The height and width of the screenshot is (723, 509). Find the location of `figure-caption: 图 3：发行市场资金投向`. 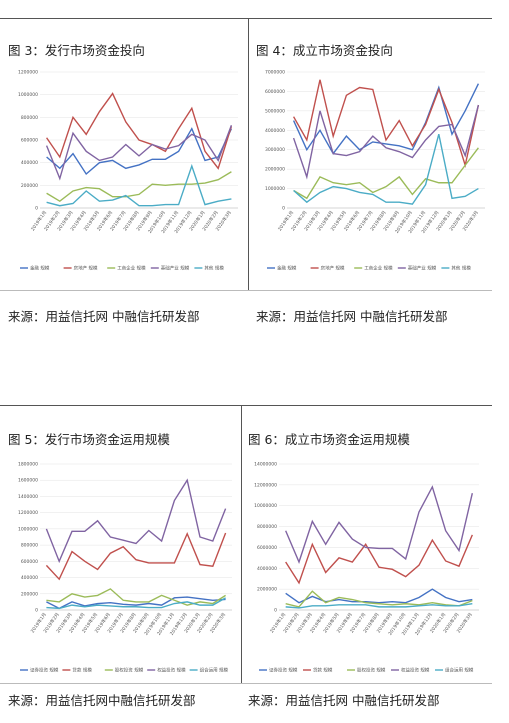

figure-caption: 图 3：发行市场资金投向 is located at coordinates (76, 50).